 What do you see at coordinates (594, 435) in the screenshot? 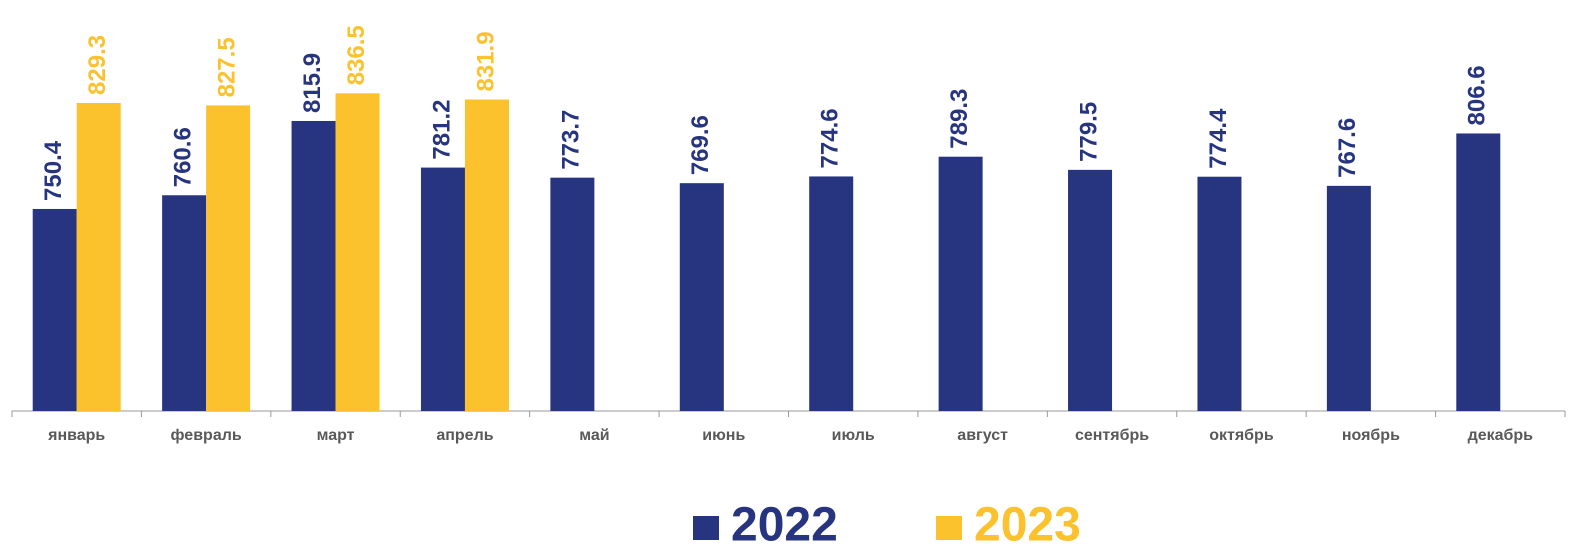
I see `x-tick-label: май` at bounding box center [594, 435].